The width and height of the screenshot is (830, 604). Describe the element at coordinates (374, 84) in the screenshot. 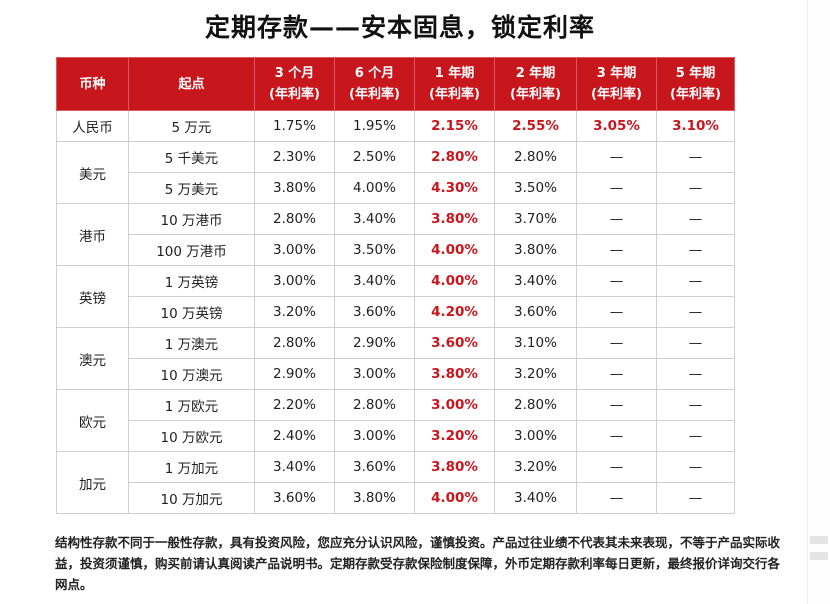

I see `column-header: 6 个月 (年利率)` at that location.